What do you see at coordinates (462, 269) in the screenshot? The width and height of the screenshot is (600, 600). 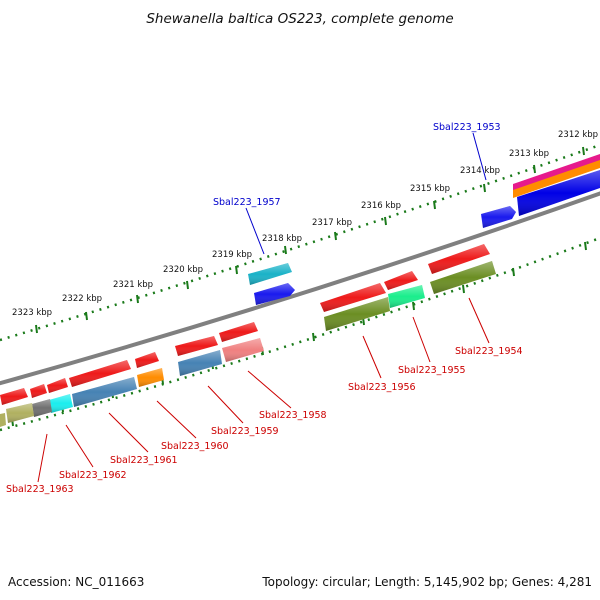 I see `gene-sbal223-1954-arrows` at bounding box center [462, 269].